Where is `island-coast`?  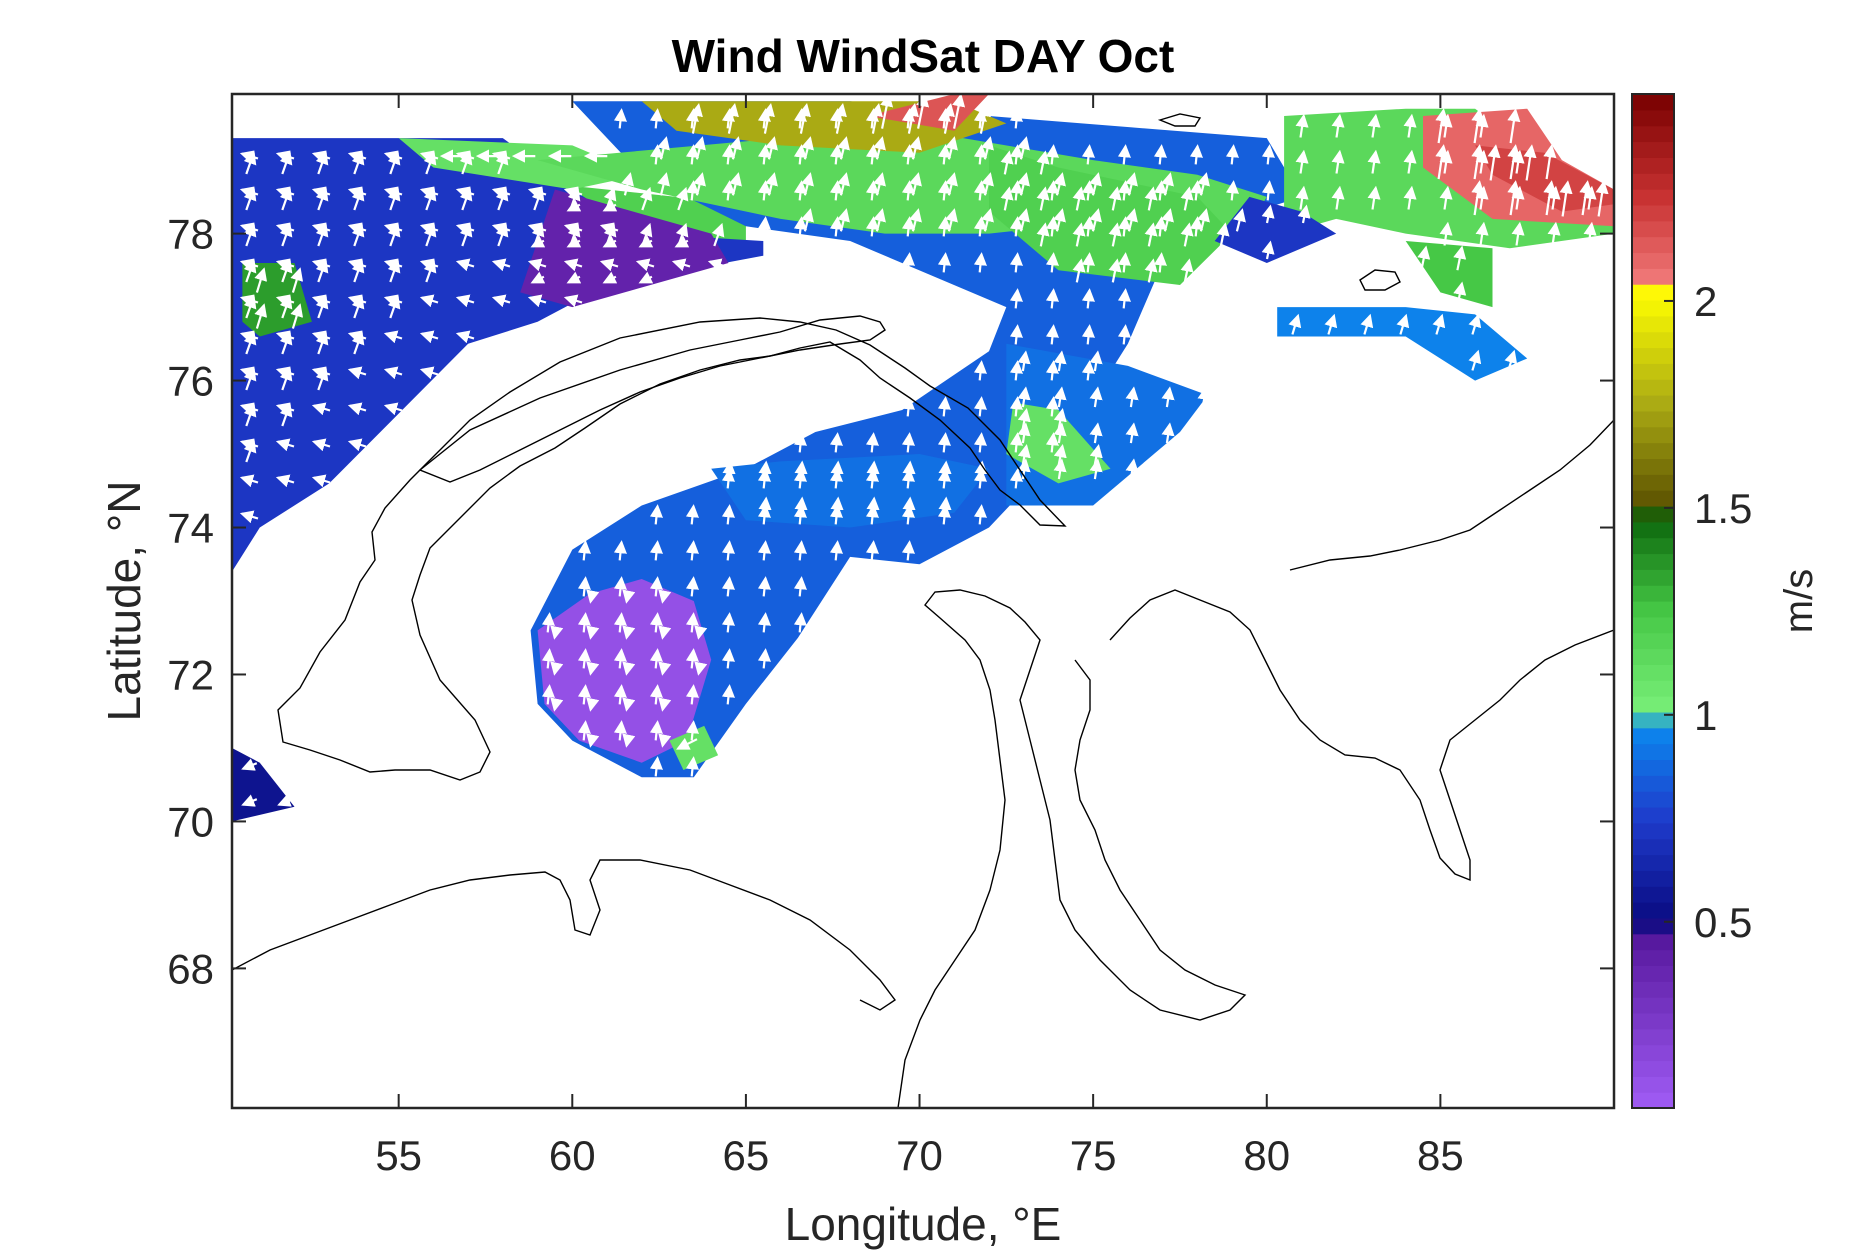
island-coast is located at coordinates (1179, 120).